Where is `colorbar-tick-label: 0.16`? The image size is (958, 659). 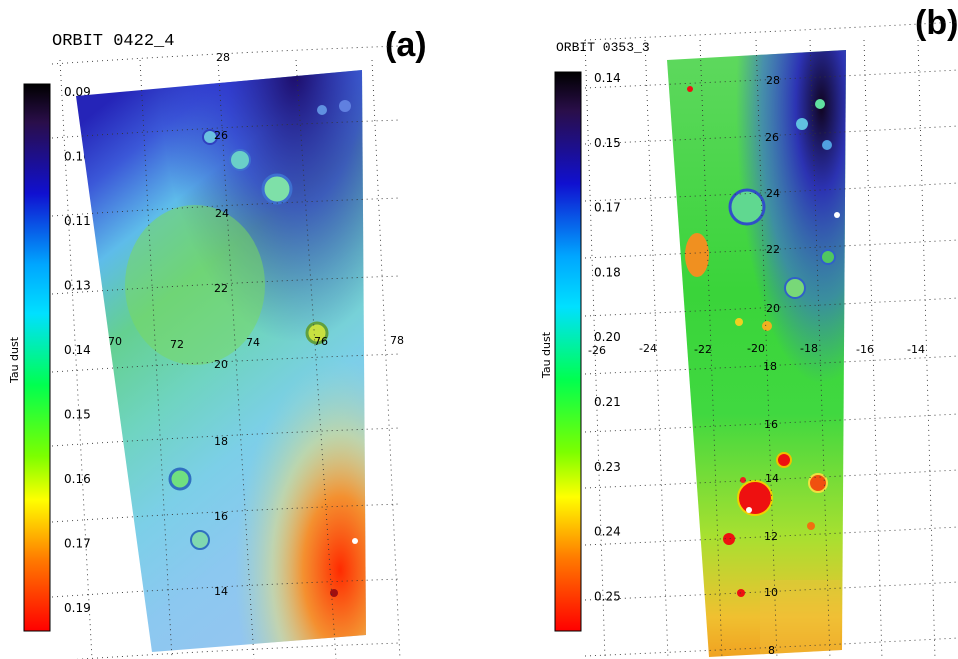 colorbar-tick-label: 0.16 is located at coordinates (77, 479).